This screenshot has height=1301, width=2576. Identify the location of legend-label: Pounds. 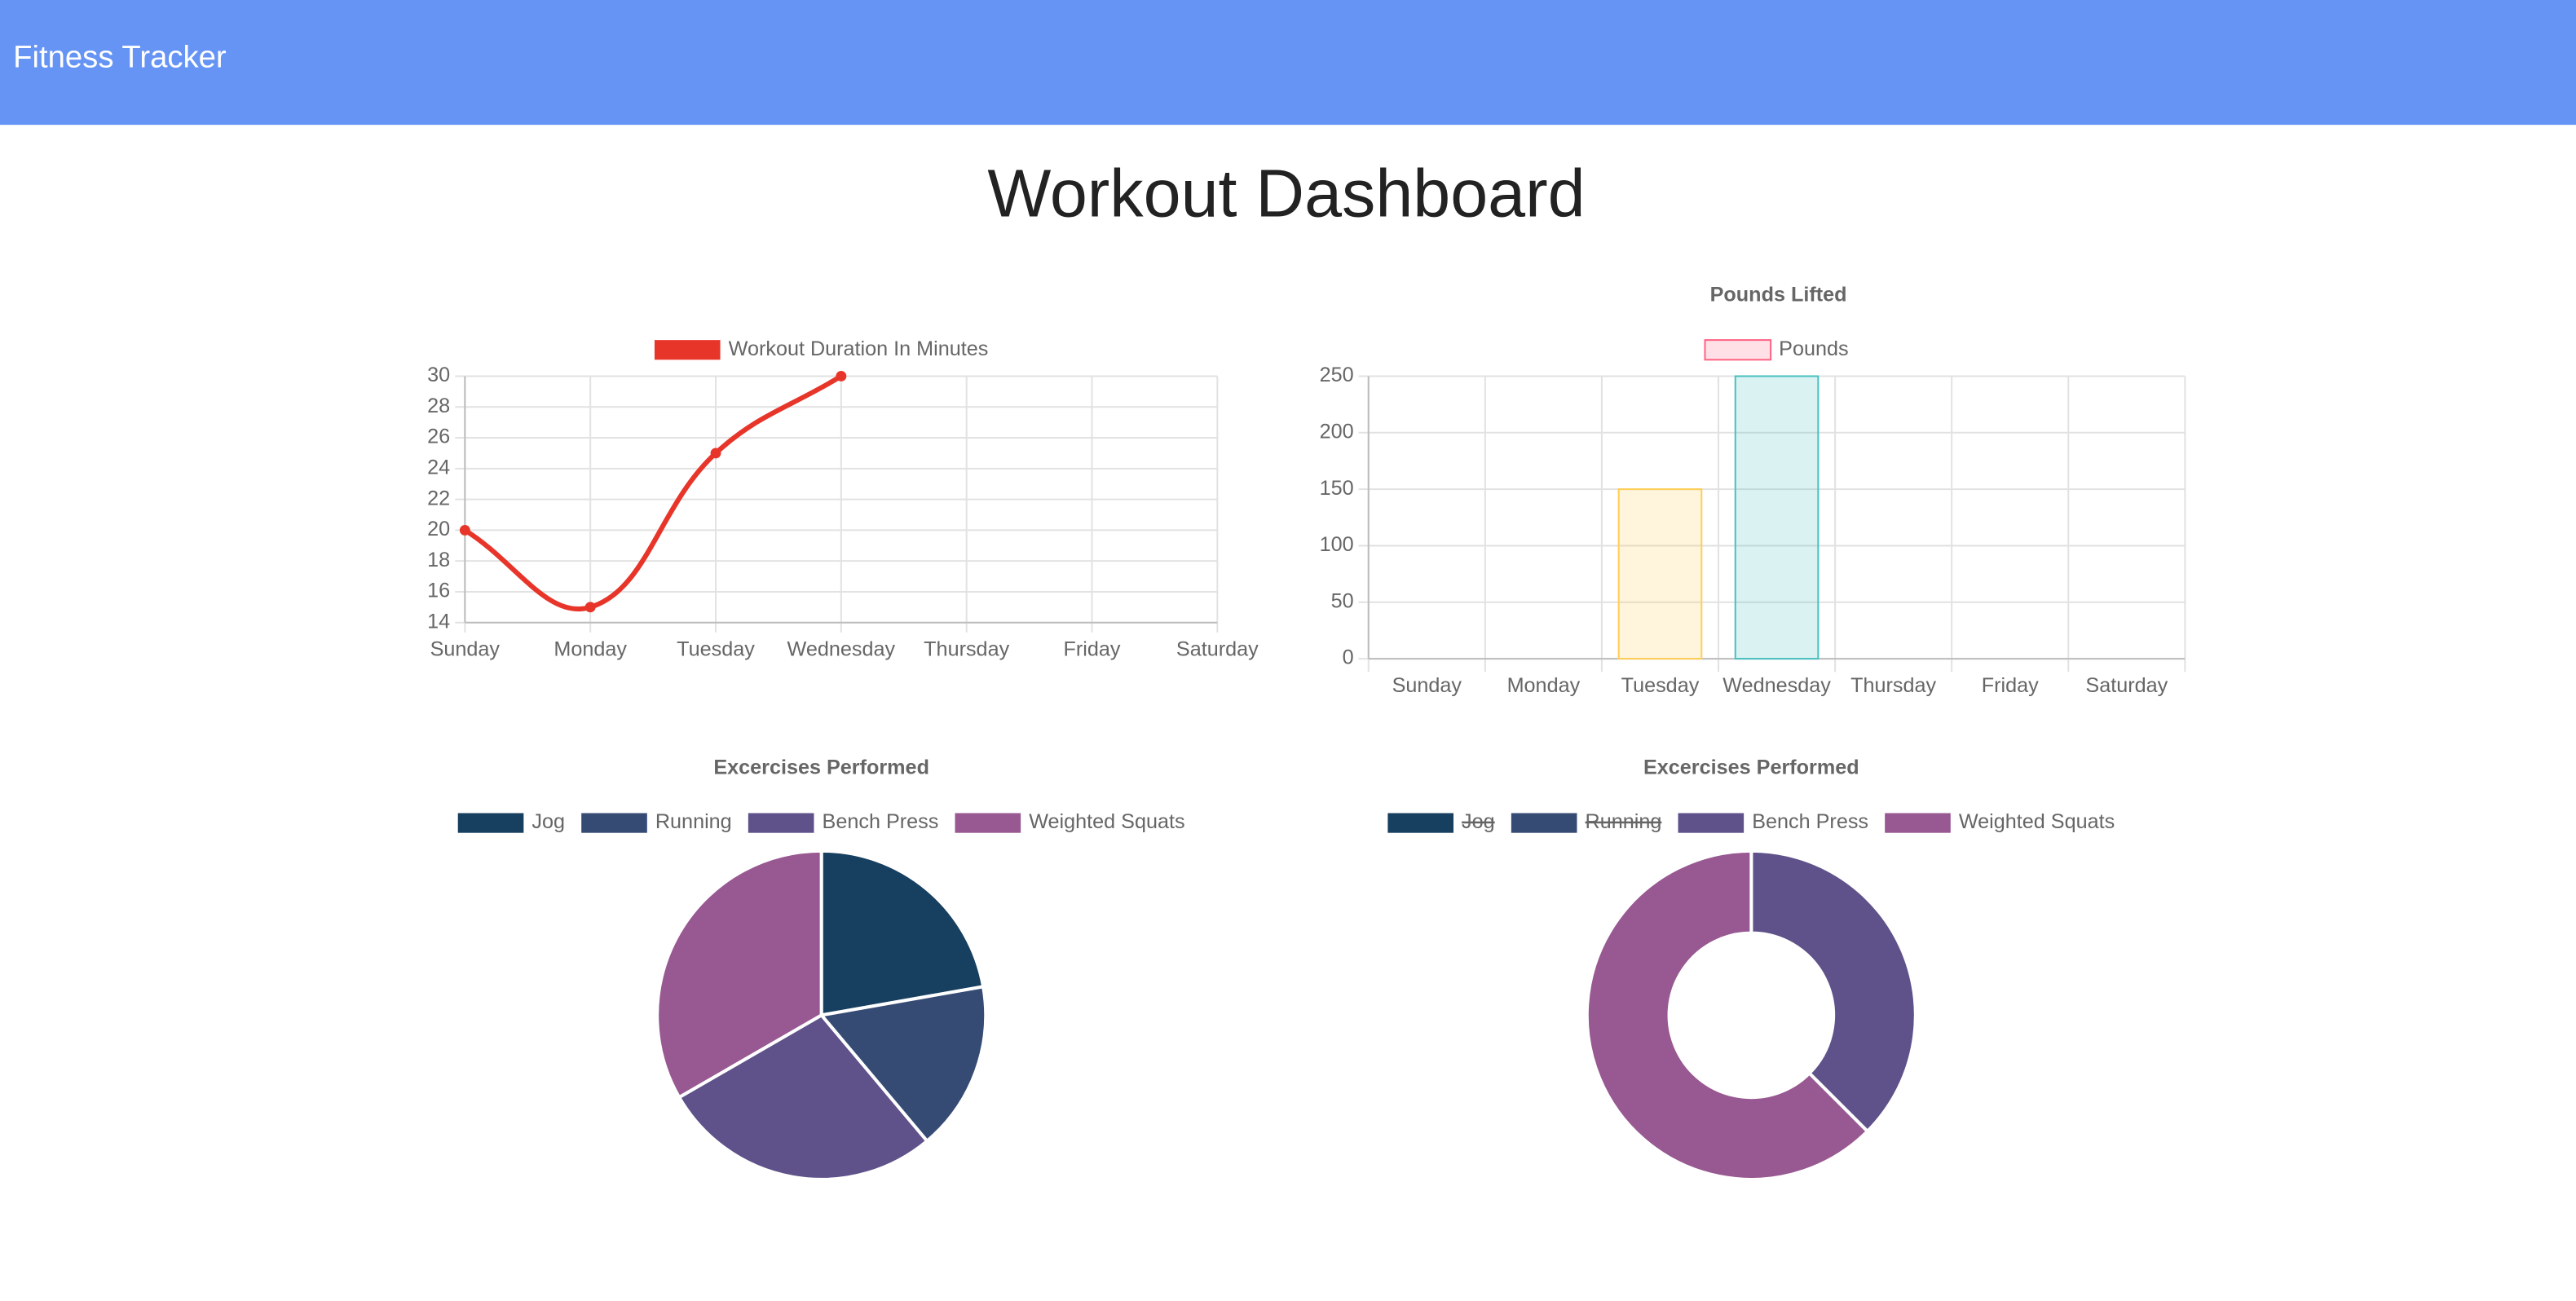
(1813, 348).